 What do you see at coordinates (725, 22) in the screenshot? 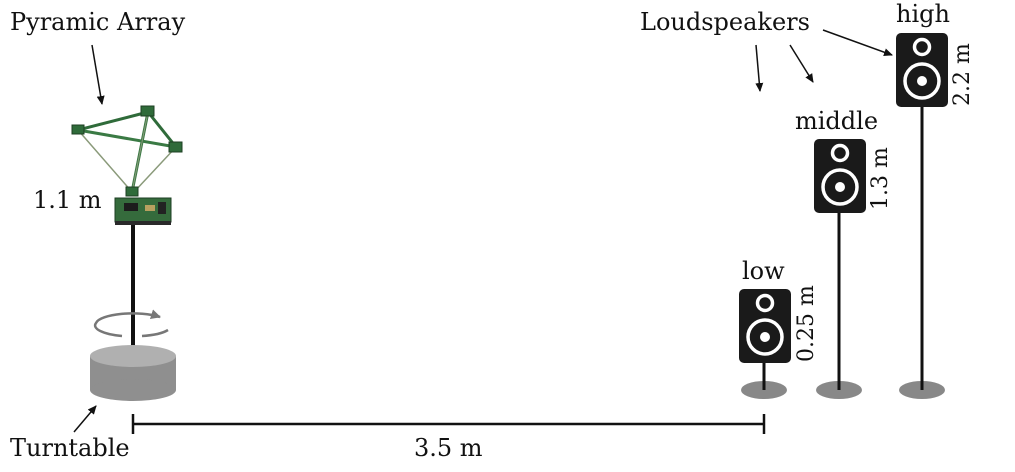
I see `label-loudspeakers: Loudspeakers` at bounding box center [725, 22].